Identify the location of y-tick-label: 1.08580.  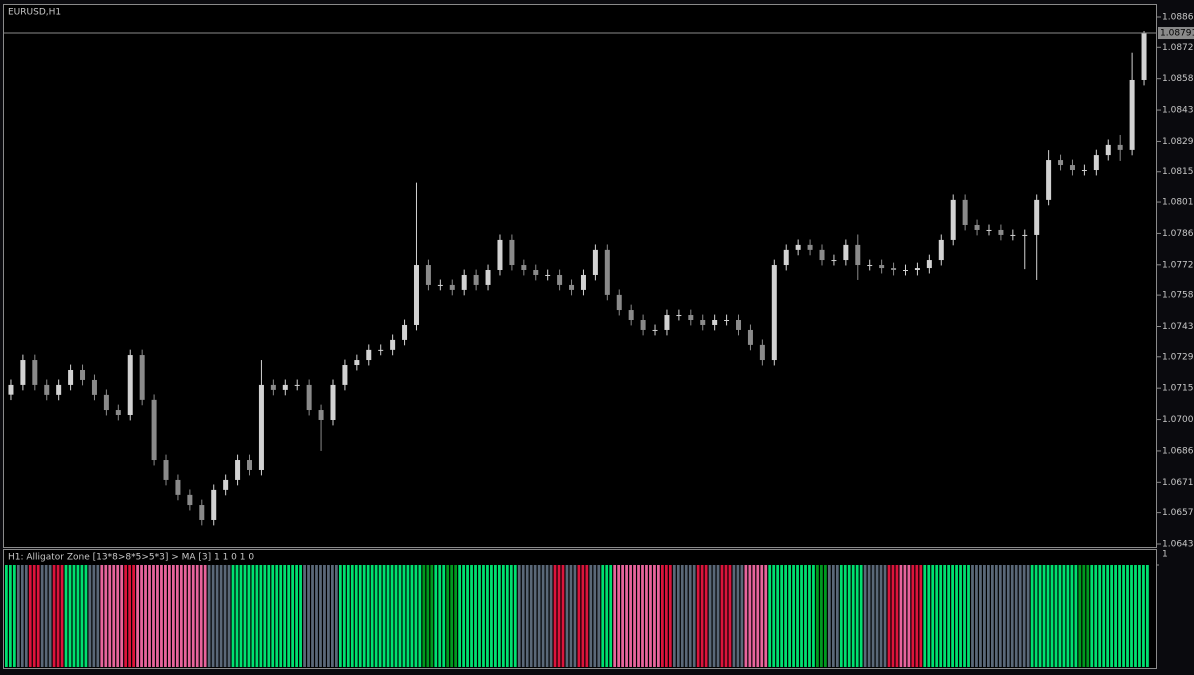
(1178, 79).